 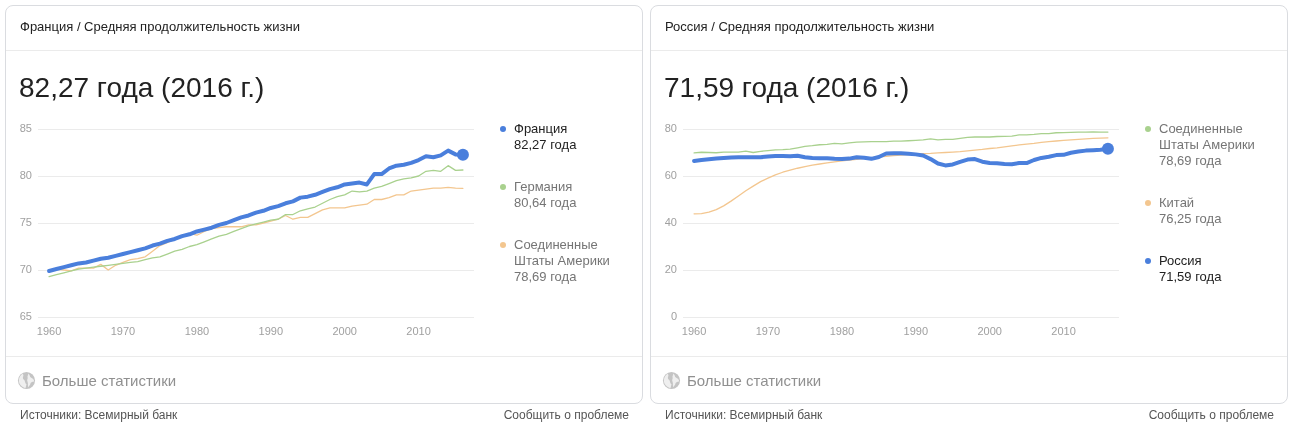 I want to click on chart-subtitle: 82,27 года (2016 г.), so click(x=142, y=88).